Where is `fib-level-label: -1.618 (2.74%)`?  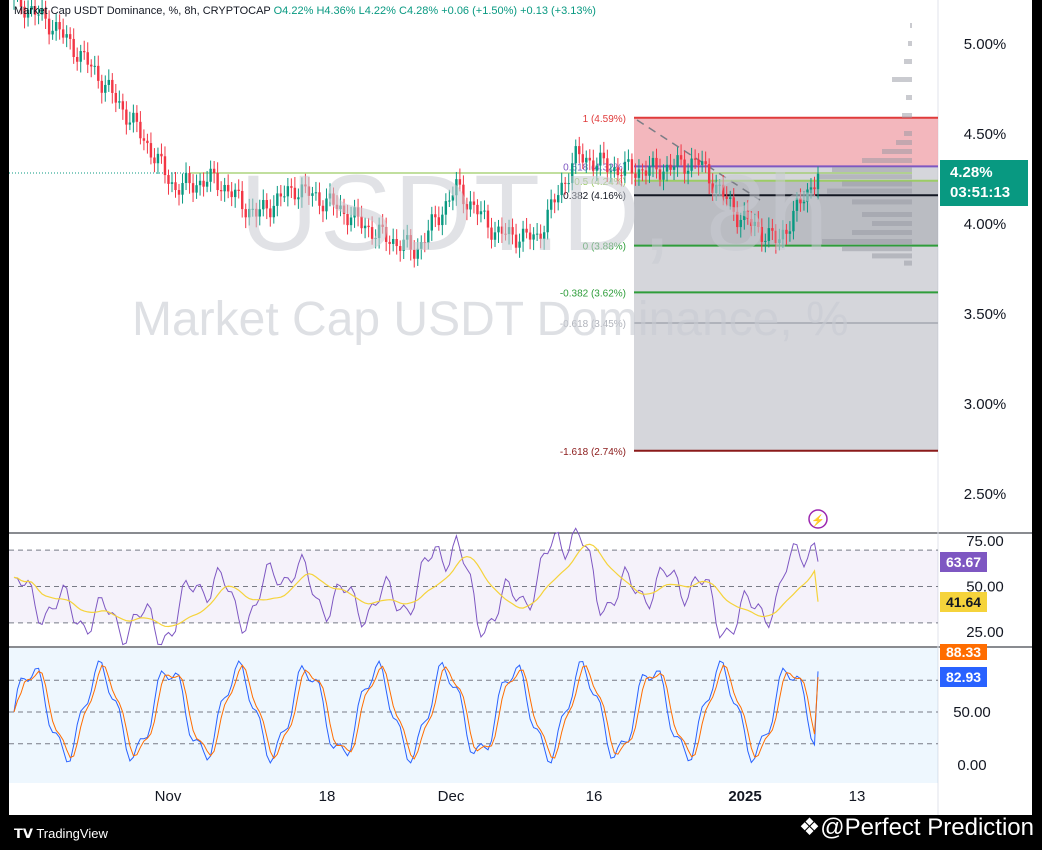 fib-level-label: -1.618 (2.74%) is located at coordinates (593, 452).